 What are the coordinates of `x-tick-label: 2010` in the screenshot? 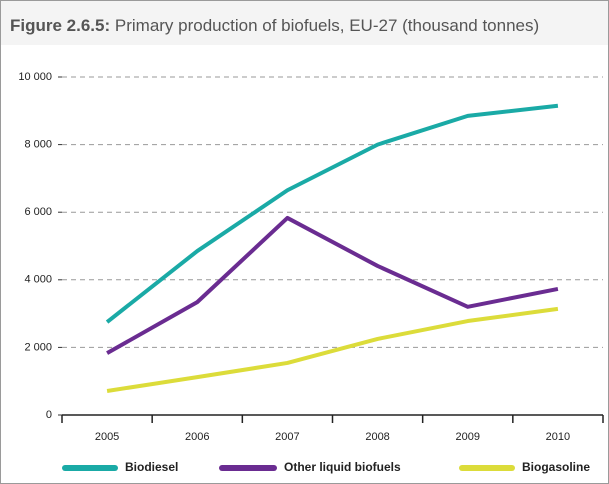 It's located at (558, 437).